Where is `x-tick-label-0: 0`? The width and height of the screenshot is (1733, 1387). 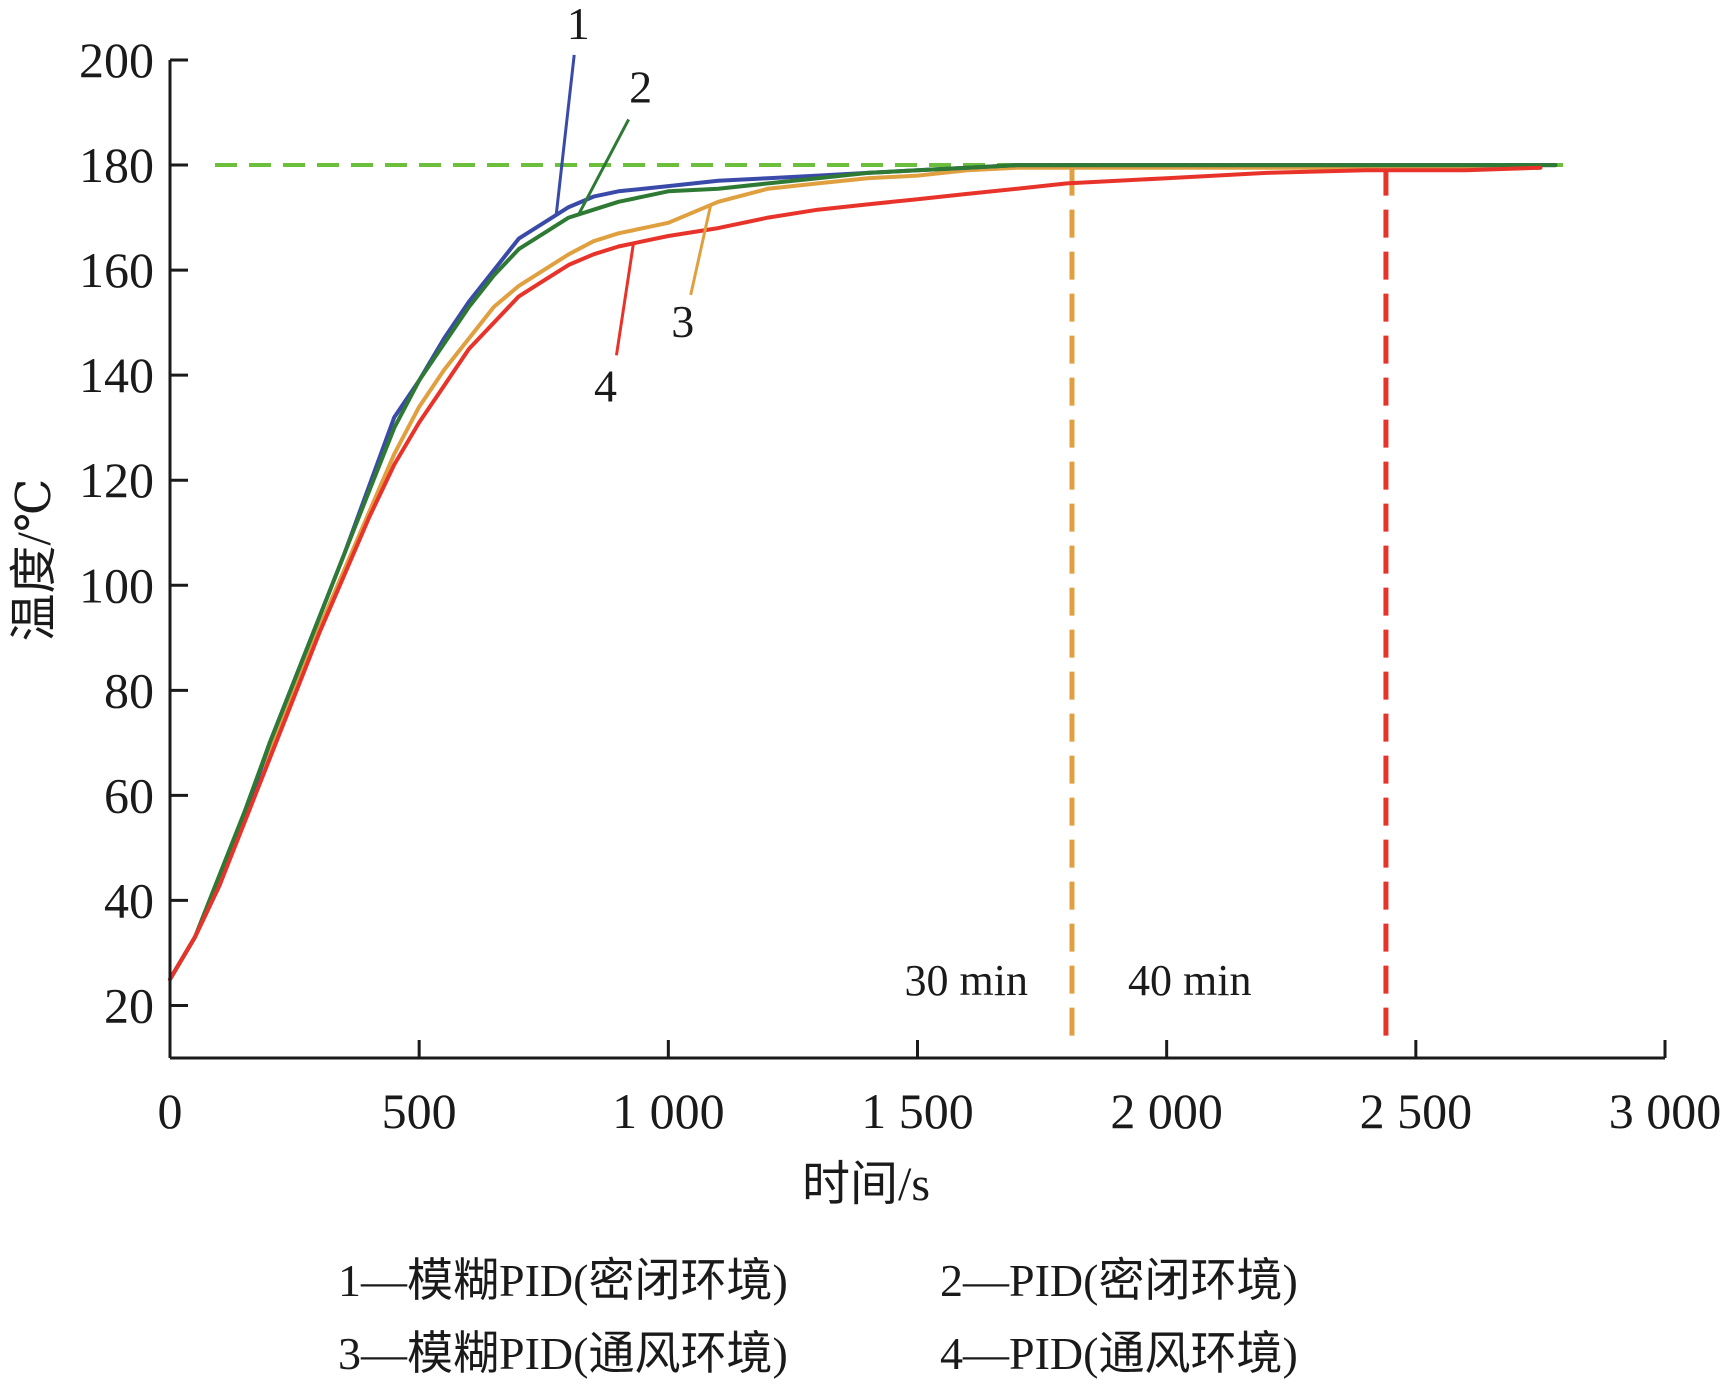 x-tick-label-0: 0 is located at coordinates (170, 1111).